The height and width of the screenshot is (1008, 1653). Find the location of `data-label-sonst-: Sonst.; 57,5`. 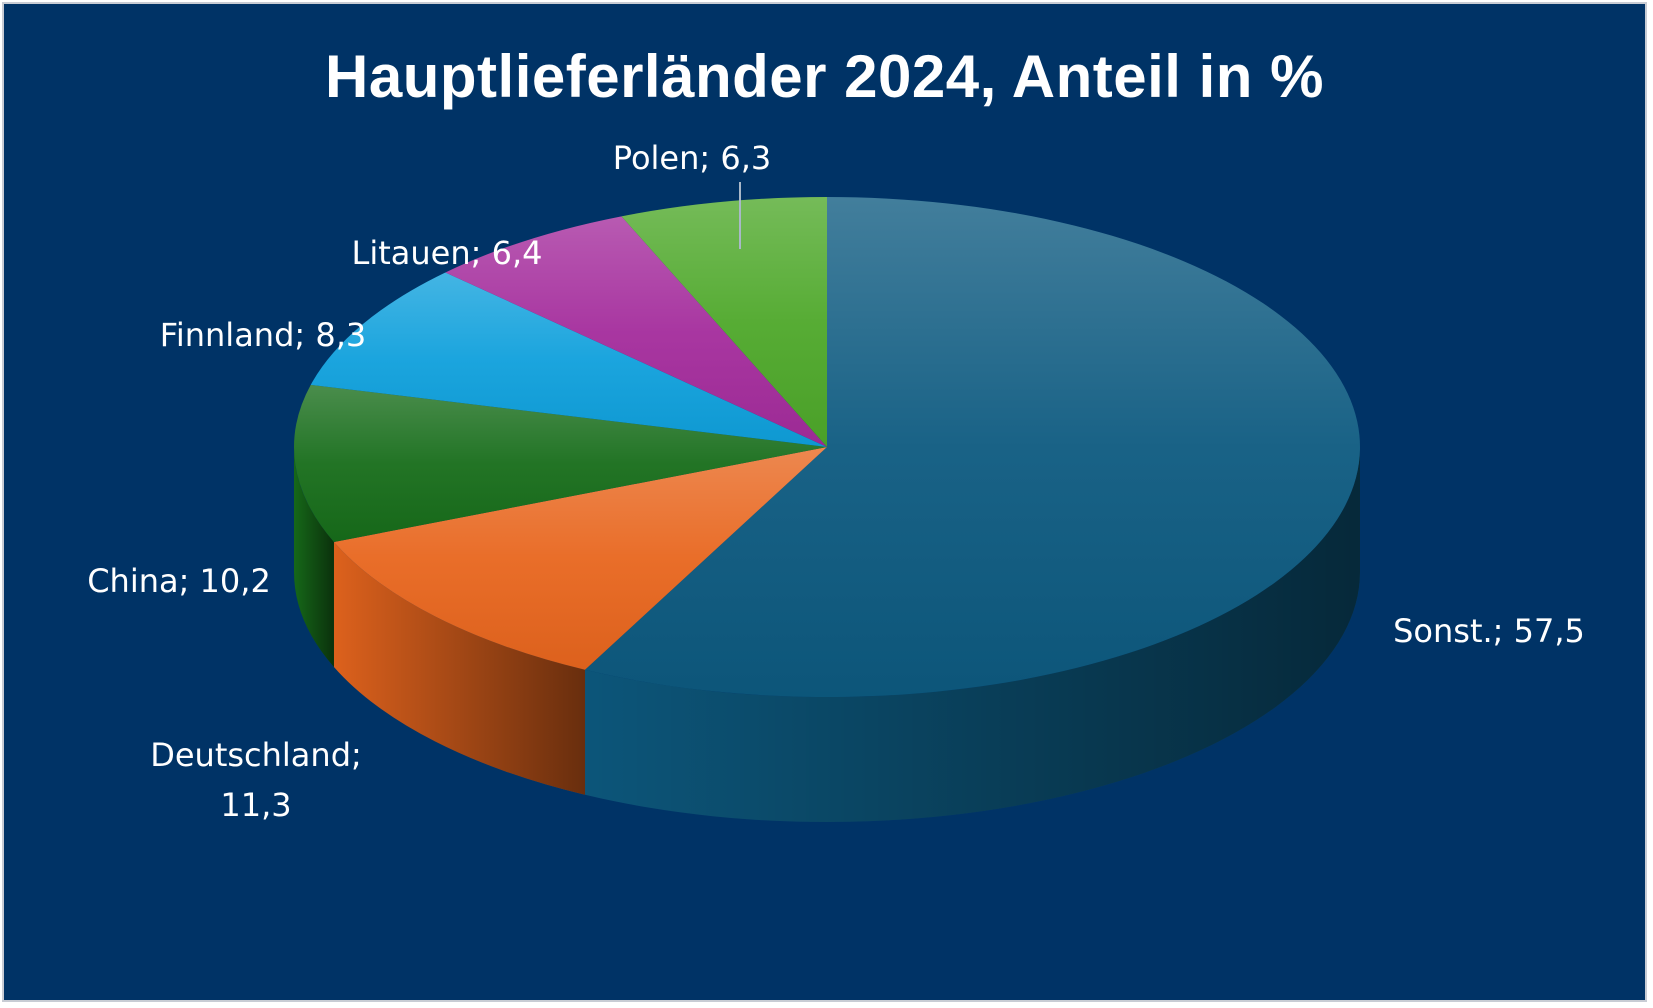

data-label-sonst-: Sonst.; 57,5 is located at coordinates (1489, 631).